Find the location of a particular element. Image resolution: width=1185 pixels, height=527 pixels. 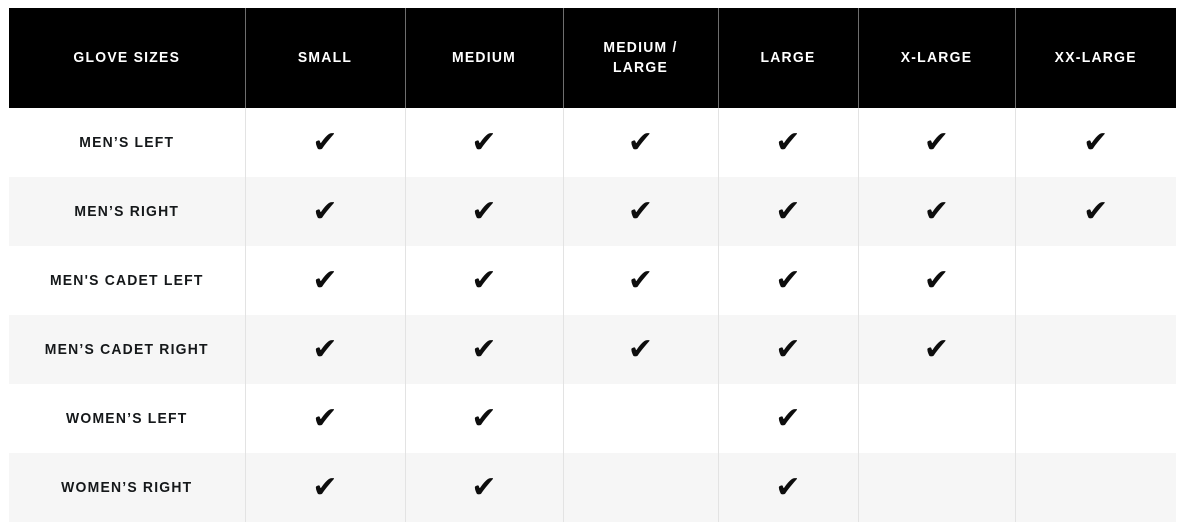

row-label-mens-cadet-left: MEN'S CADET LEFT is located at coordinates (126, 280).